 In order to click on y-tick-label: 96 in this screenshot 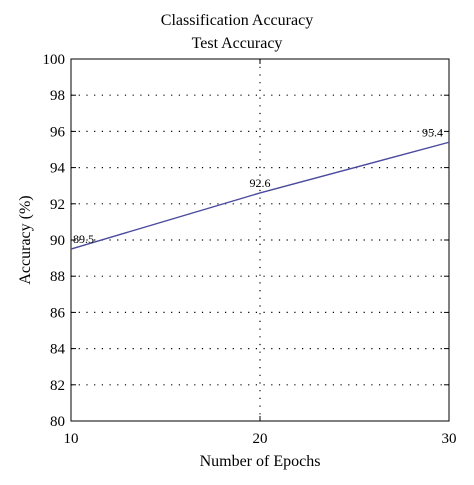, I will do `click(58, 132)`.